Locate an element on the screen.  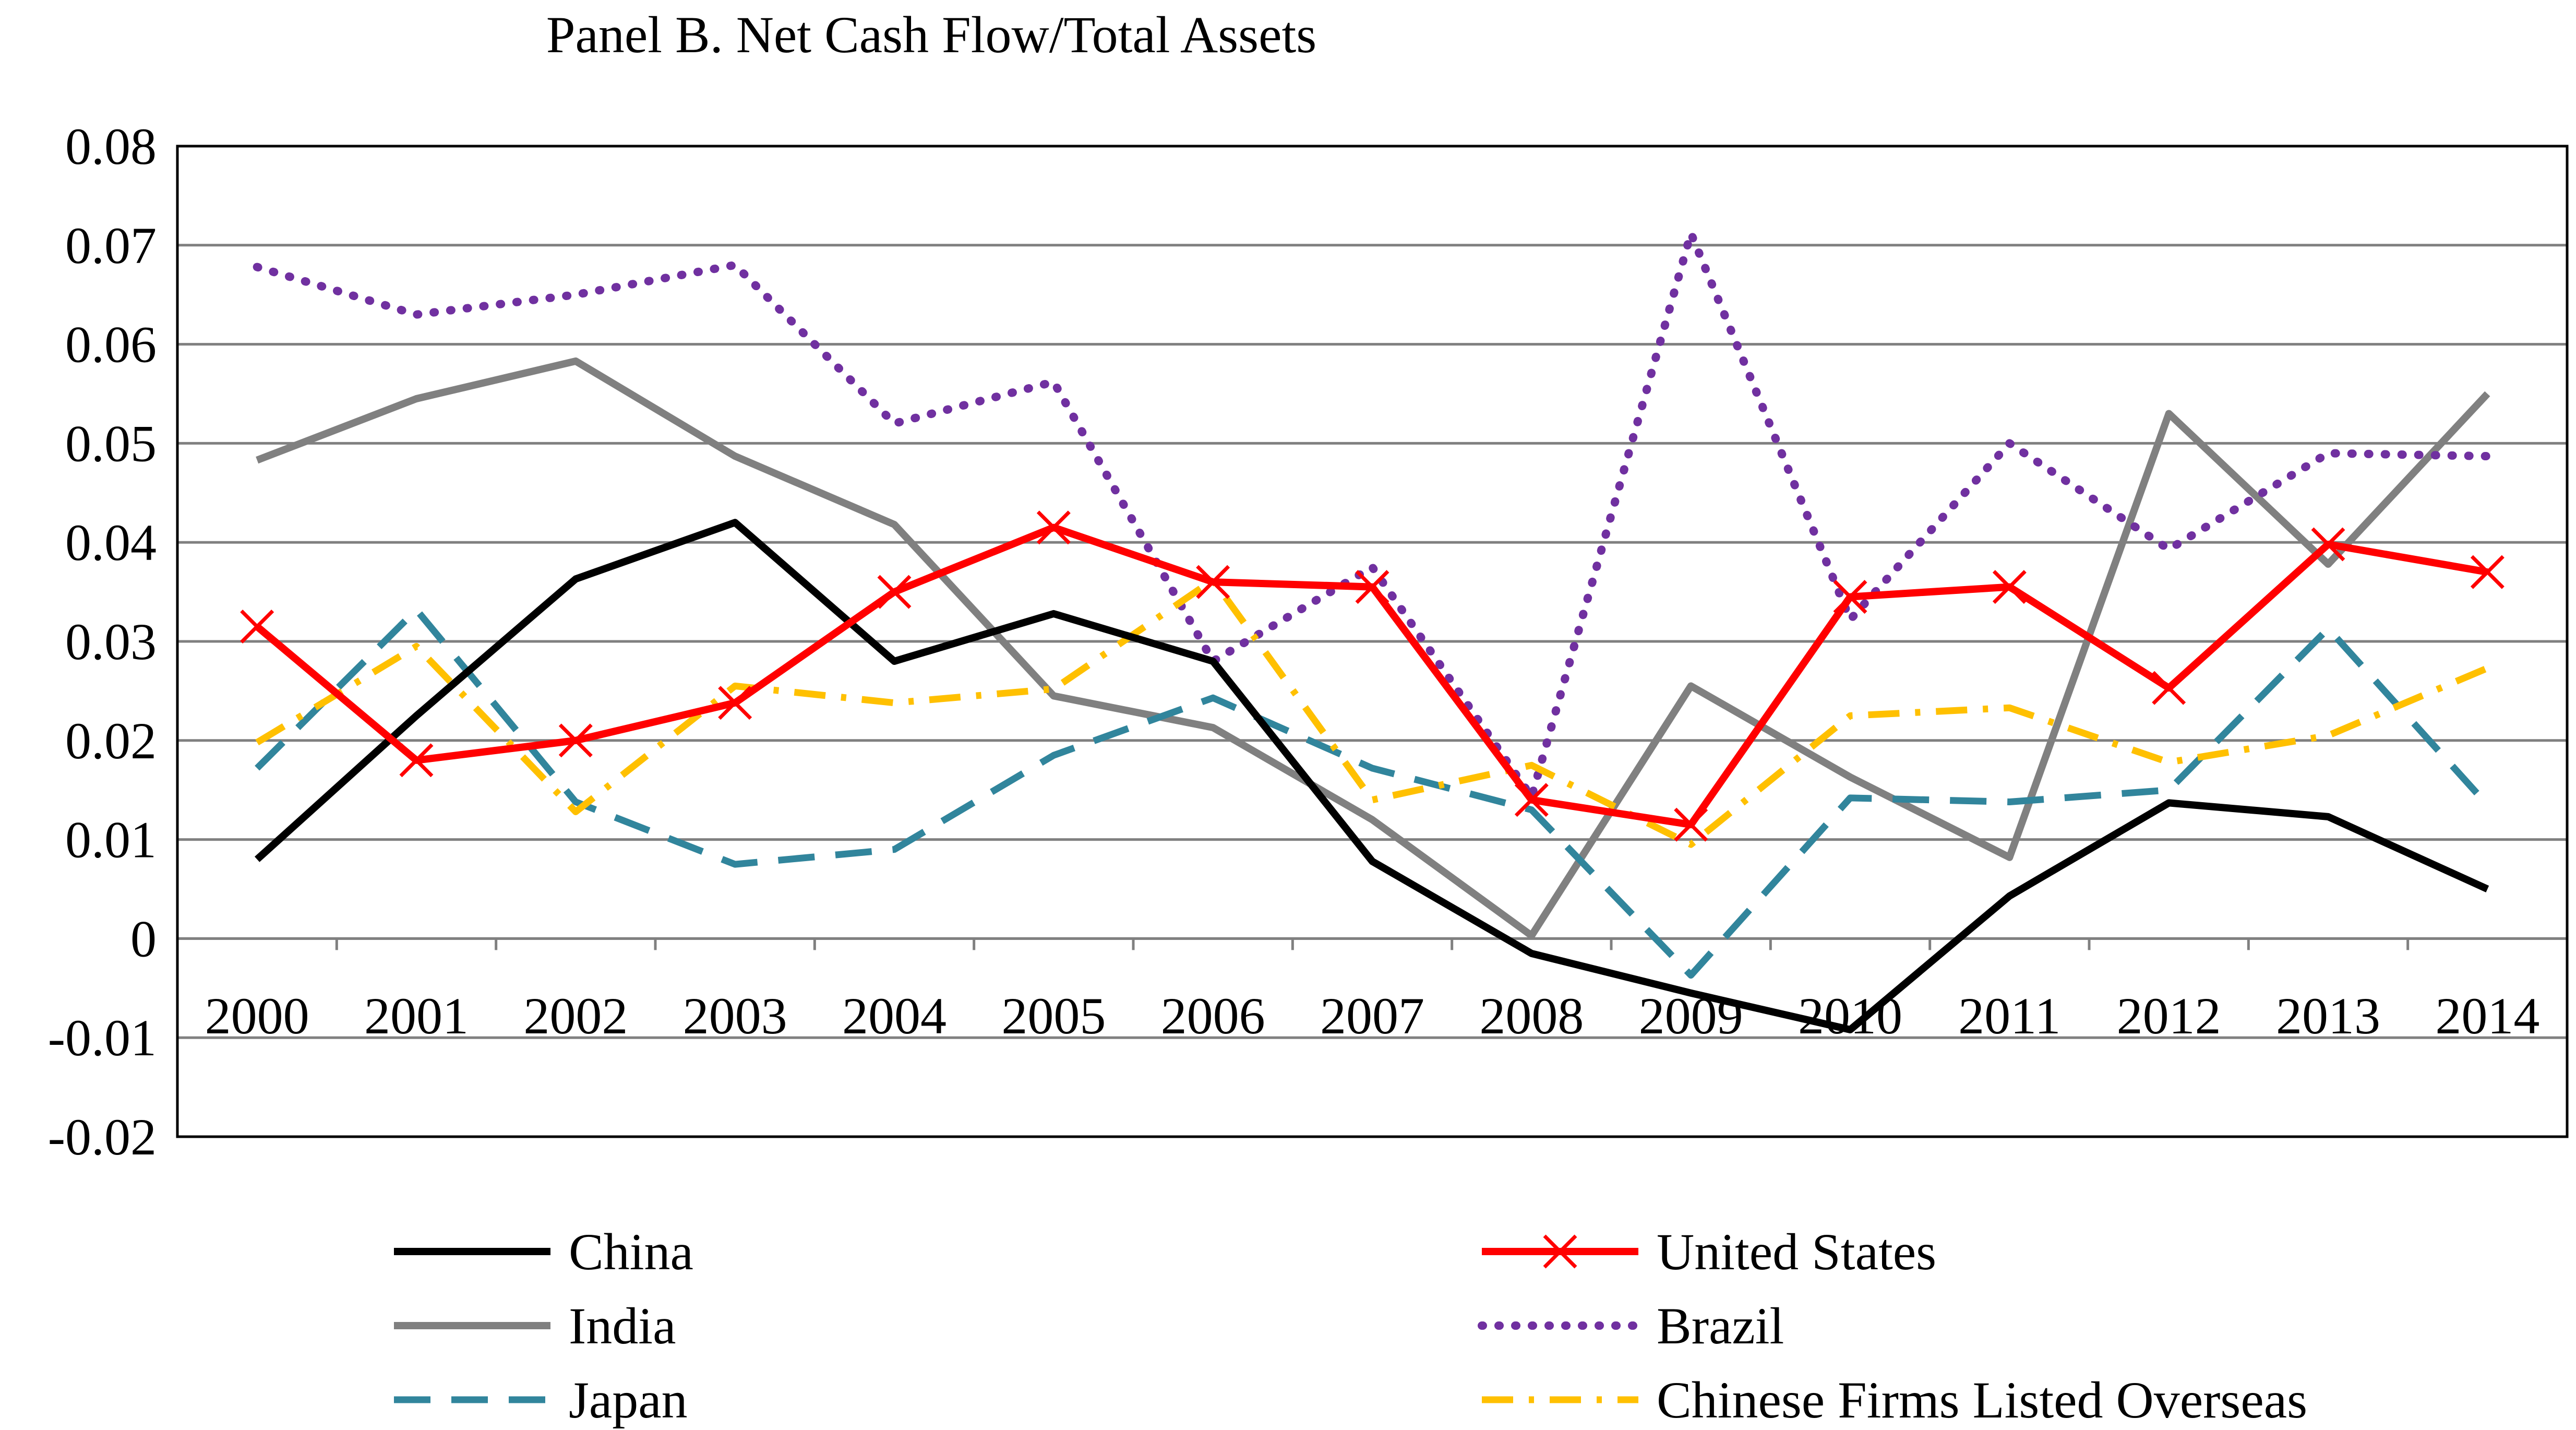
y-tick-label: 0 is located at coordinates (143, 939).